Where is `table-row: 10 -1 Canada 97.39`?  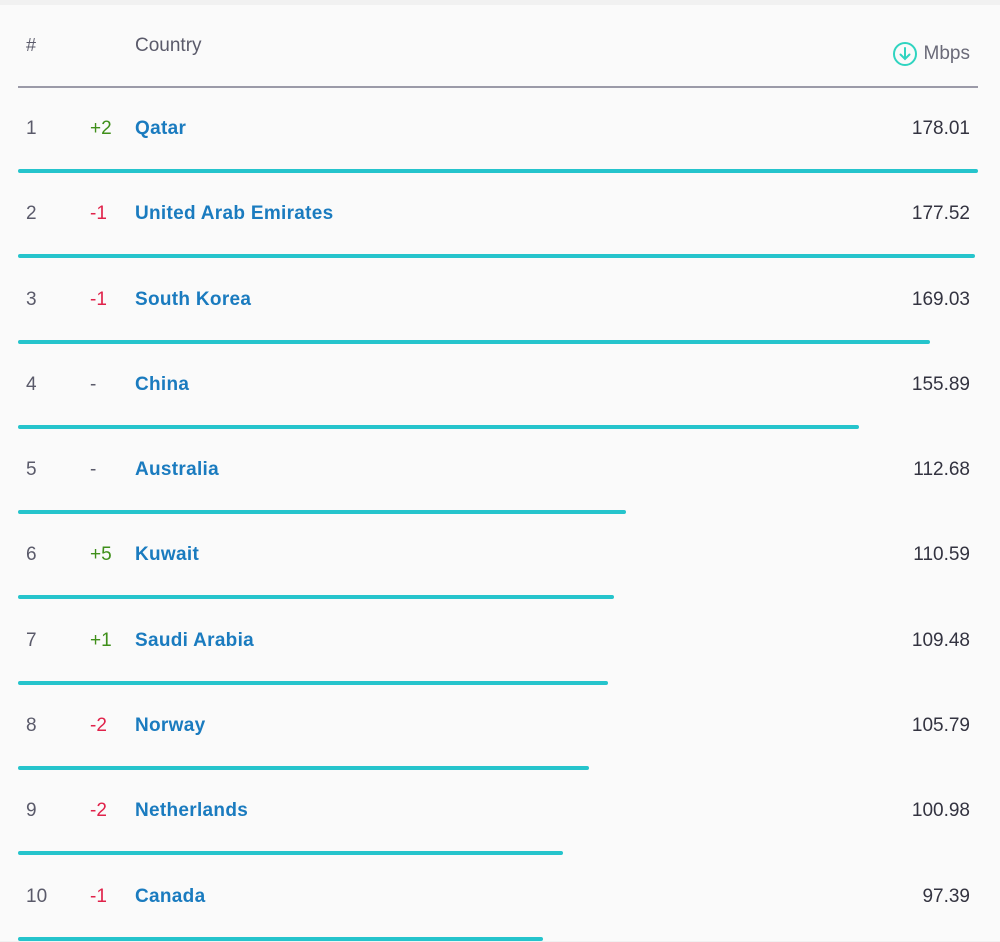
table-row: 10 -1 Canada 97.39 is located at coordinates (500, 899).